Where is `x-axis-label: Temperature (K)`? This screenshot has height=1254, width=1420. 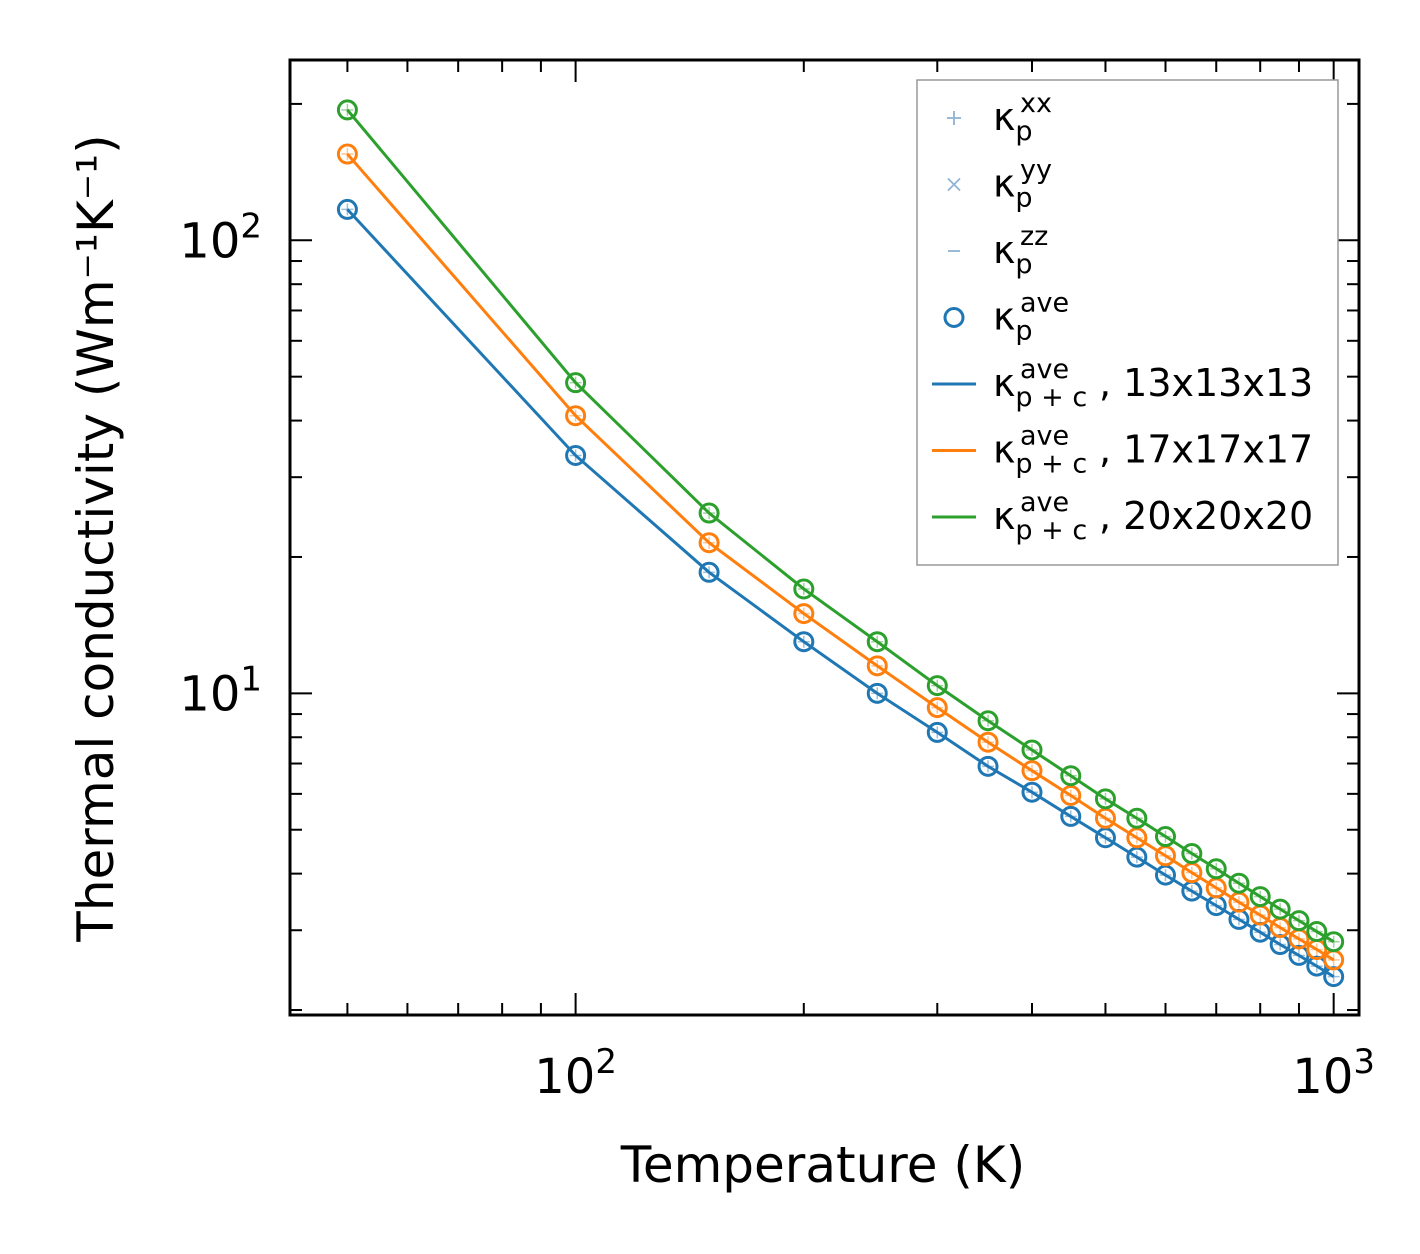
x-axis-label: Temperature (K) is located at coordinates (822, 1165).